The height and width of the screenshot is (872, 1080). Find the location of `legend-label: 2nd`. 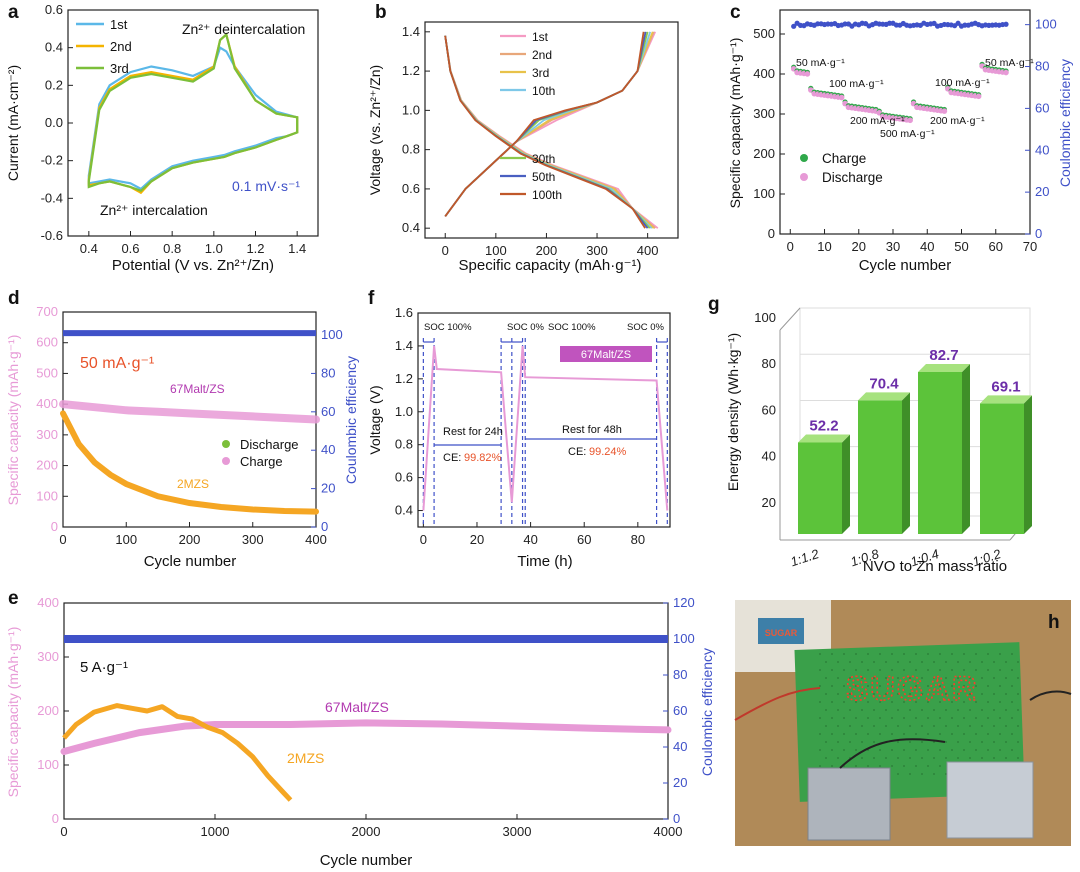

legend-label: 2nd is located at coordinates (121, 46).